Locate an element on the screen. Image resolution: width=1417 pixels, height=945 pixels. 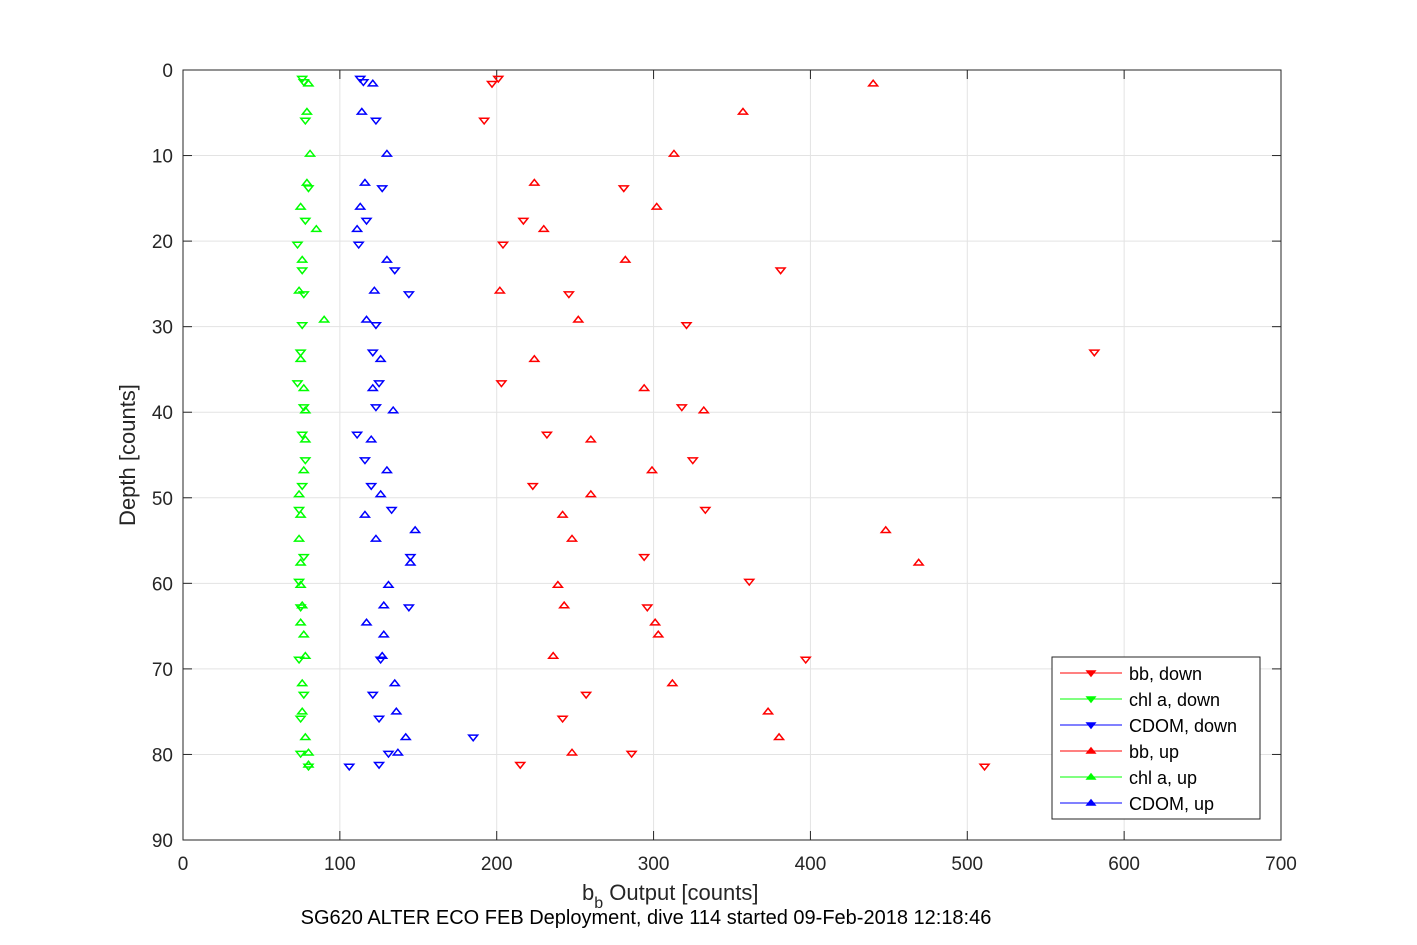
legend-label: chl a, up is located at coordinates (1163, 778).